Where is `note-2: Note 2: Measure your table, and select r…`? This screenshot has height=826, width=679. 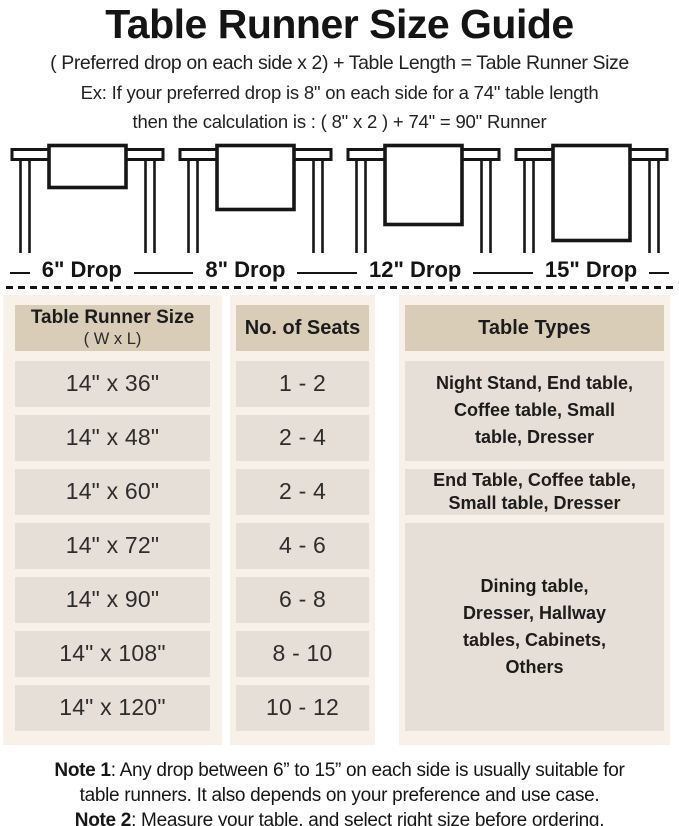 note-2: Note 2: Measure your table, and select r… is located at coordinates (339, 817).